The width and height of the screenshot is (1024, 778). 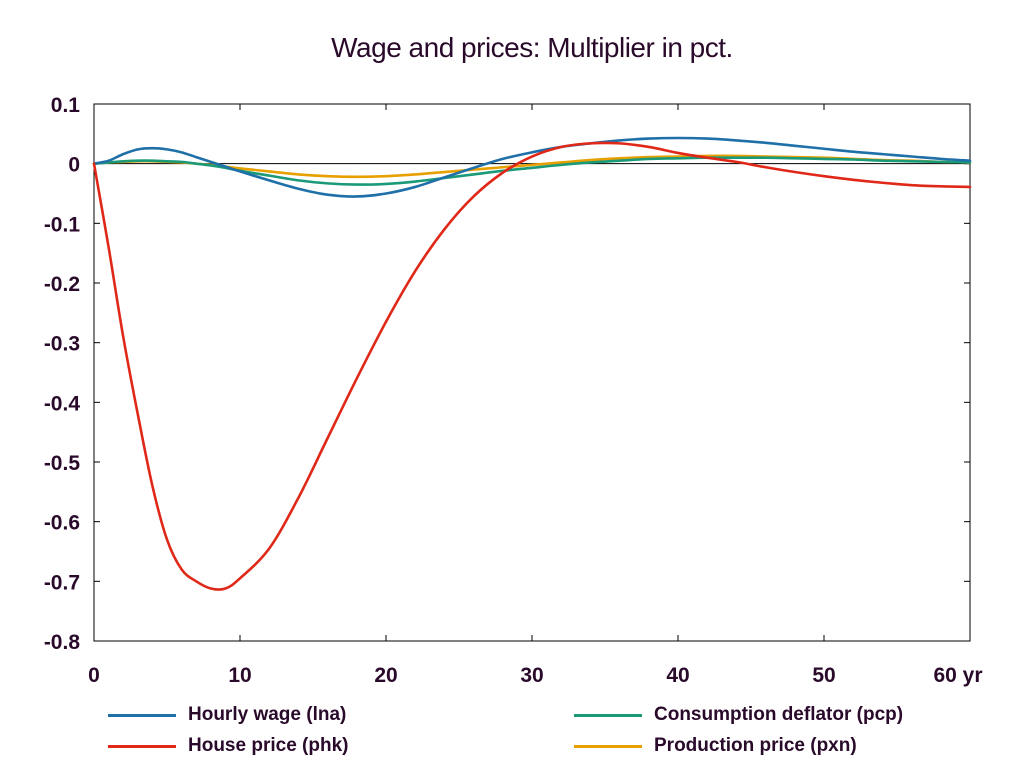 I want to click on x-tick-label: 10, so click(x=239, y=675).